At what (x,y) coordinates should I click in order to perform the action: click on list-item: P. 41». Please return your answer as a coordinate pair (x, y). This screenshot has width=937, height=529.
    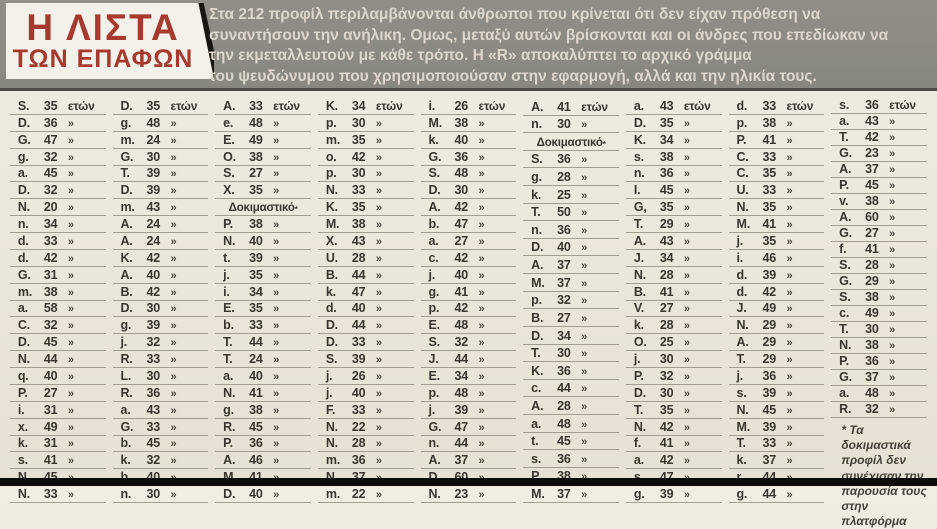
    Looking at the image, I should click on (776, 140).